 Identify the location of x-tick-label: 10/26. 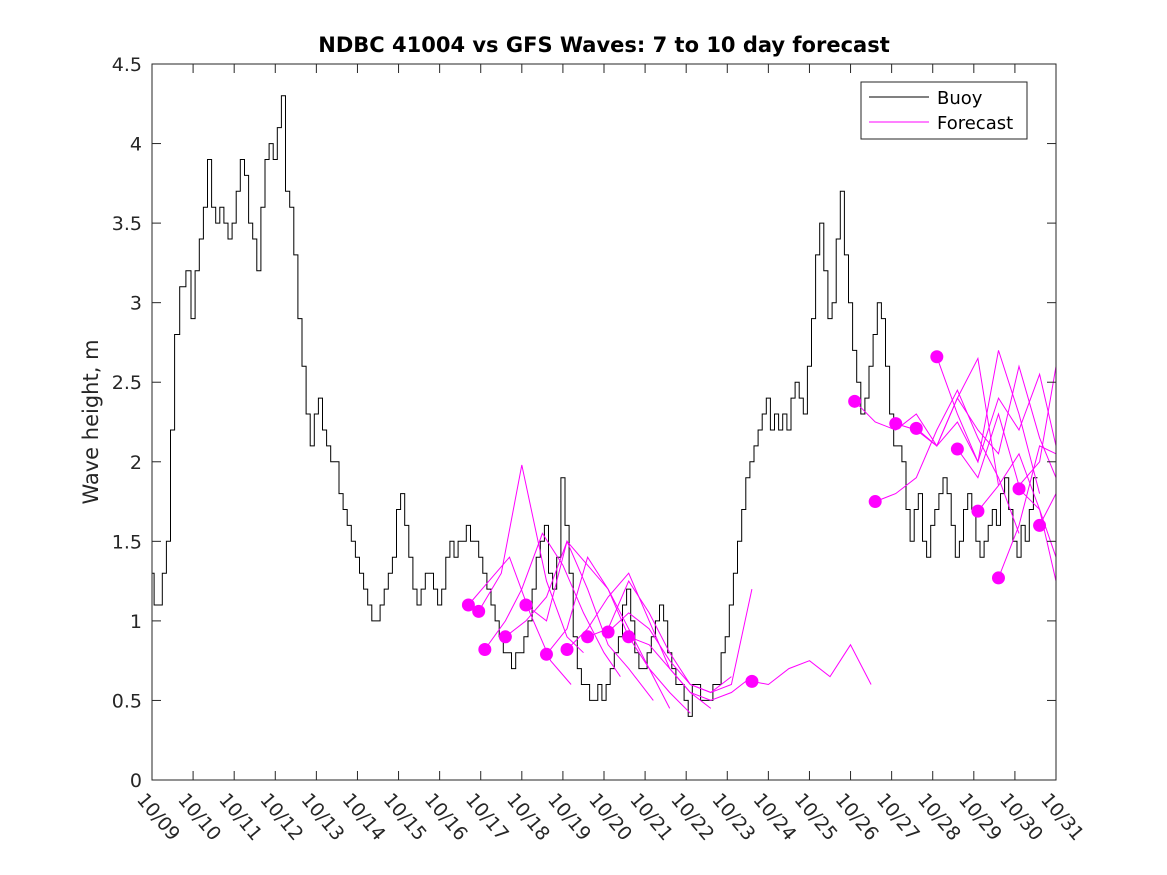
(857, 817).